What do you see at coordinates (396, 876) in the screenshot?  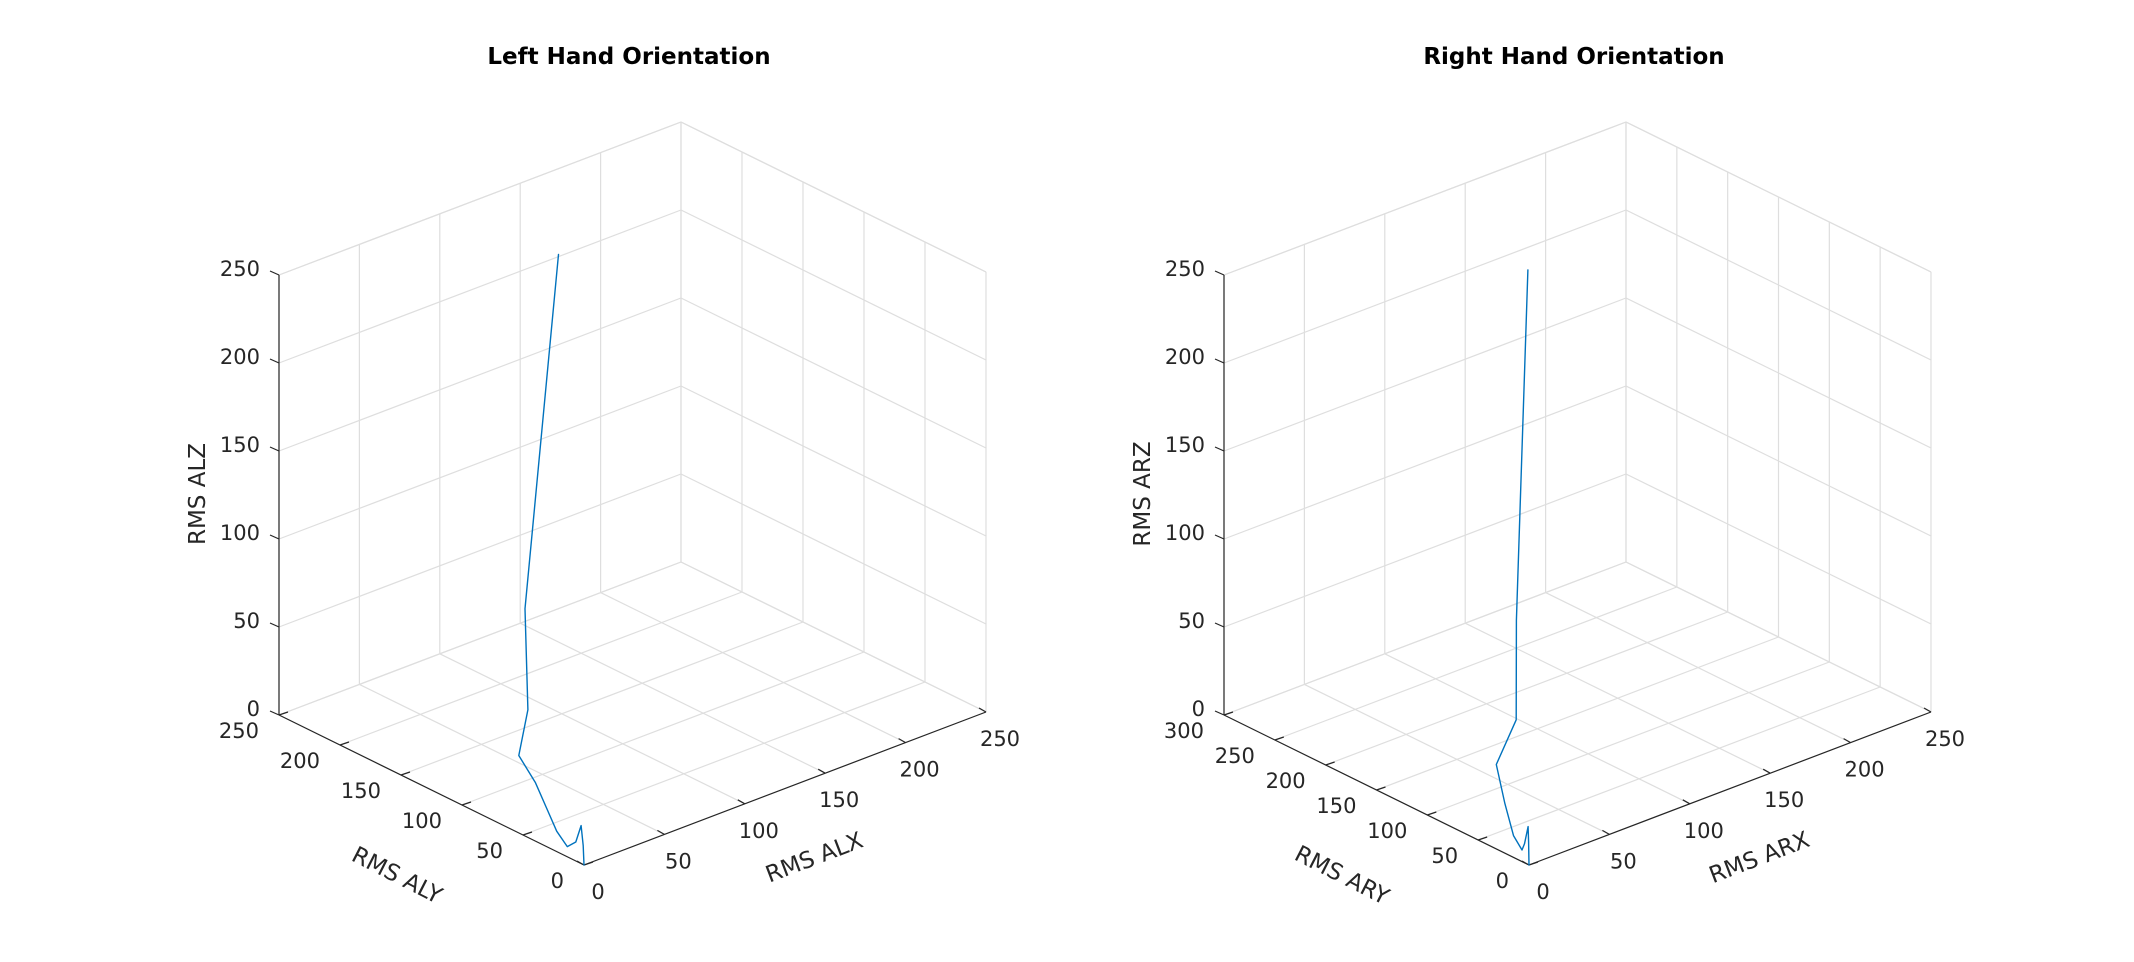 I see `y-axis-label: RMS ALY` at bounding box center [396, 876].